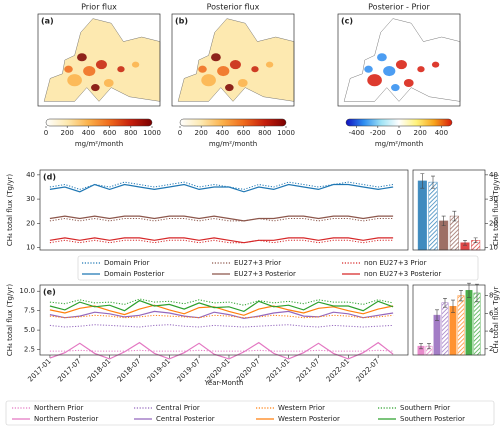  What do you see at coordinates (402, 274) in the screenshot?
I see `legend-label: non EU27+3 Posterior` at bounding box center [402, 274].